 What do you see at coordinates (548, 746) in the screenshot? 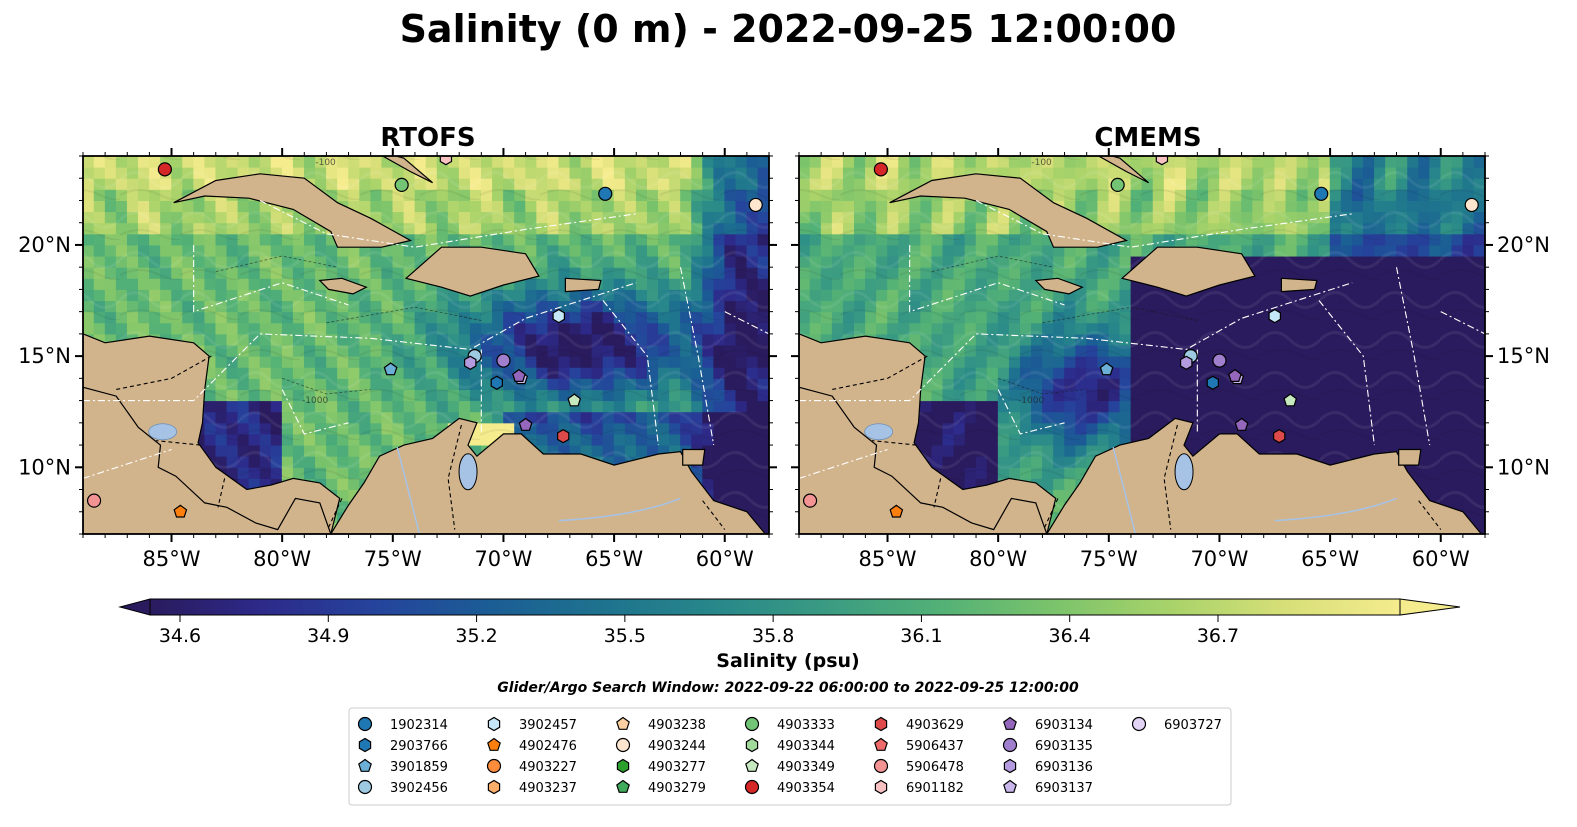
I see `legend-label: 4902476` at bounding box center [548, 746].